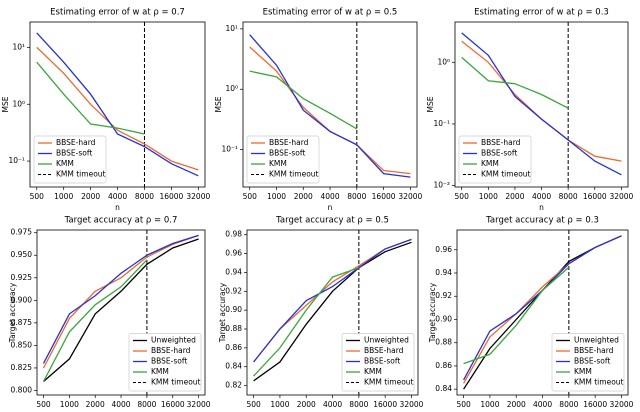 The image size is (640, 412). I want to click on chart-title: Target accuracy at ρ = 0.7, so click(121, 221).